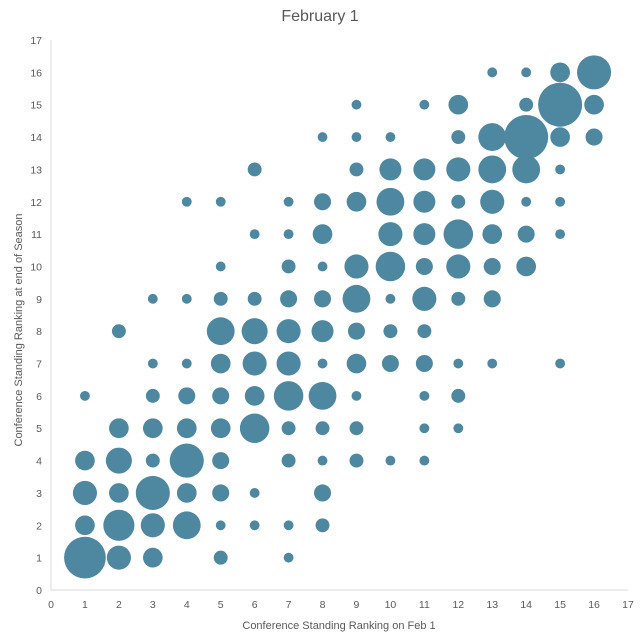 This screenshot has height=634, width=640. What do you see at coordinates (39, 559) in the screenshot?
I see `y-tick-label: 1` at bounding box center [39, 559].